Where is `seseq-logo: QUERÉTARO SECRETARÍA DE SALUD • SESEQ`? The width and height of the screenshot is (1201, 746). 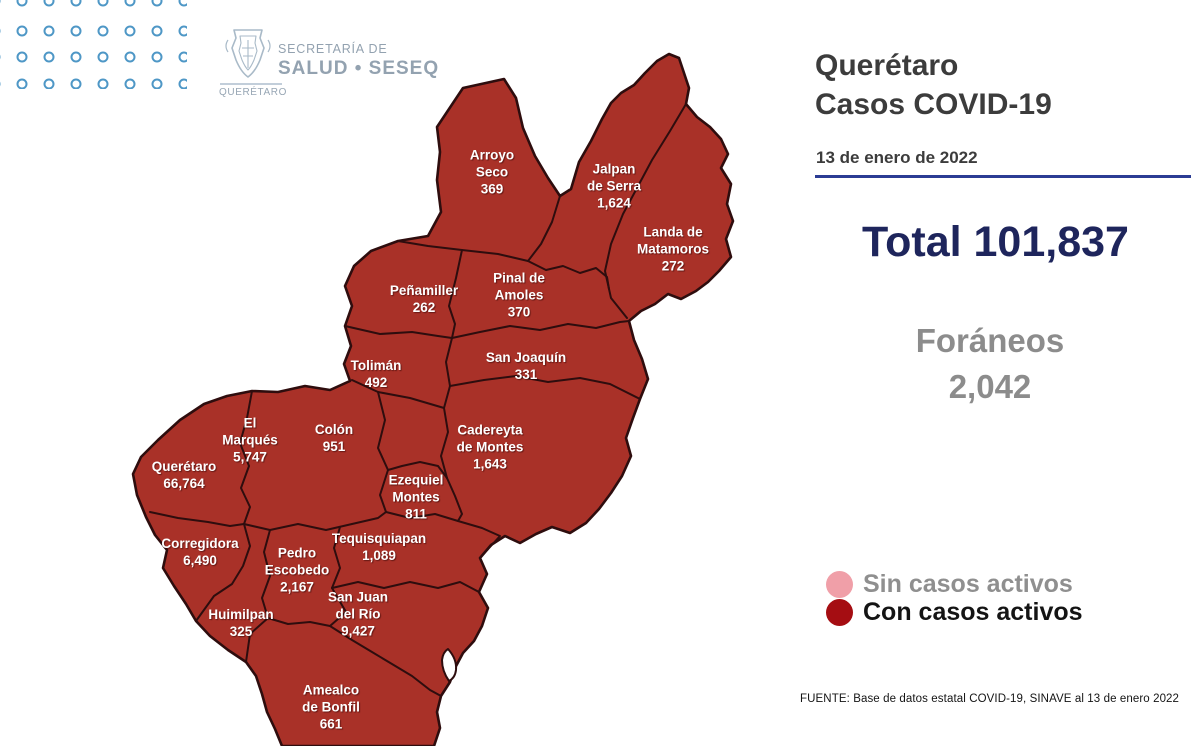
seseq-logo: QUERÉTARO SECRETARÍA DE SALUD • SESEQ is located at coordinates (348, 64).